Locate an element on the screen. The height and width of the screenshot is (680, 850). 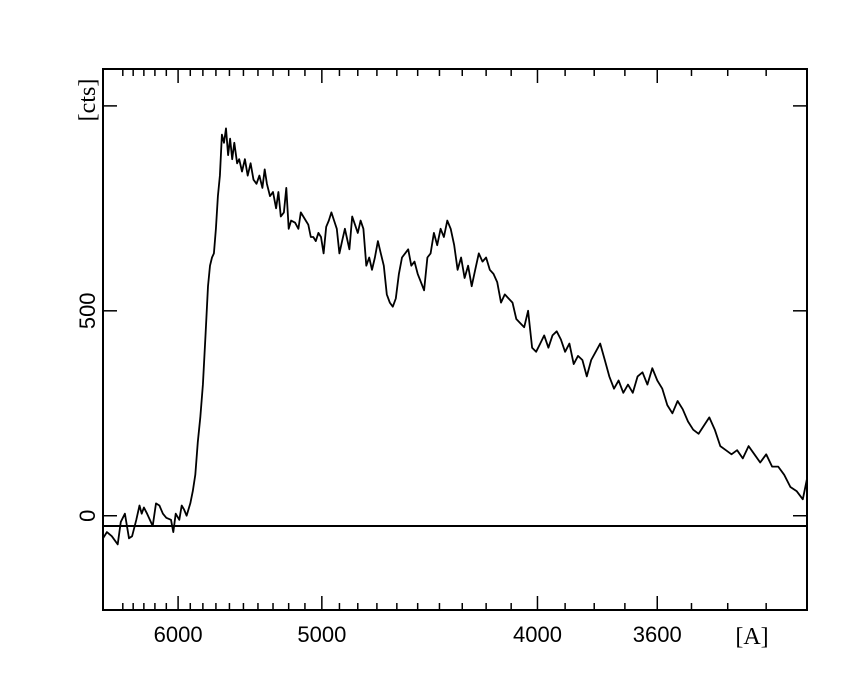
y-axis-label: [cts] is located at coordinates (88, 100).